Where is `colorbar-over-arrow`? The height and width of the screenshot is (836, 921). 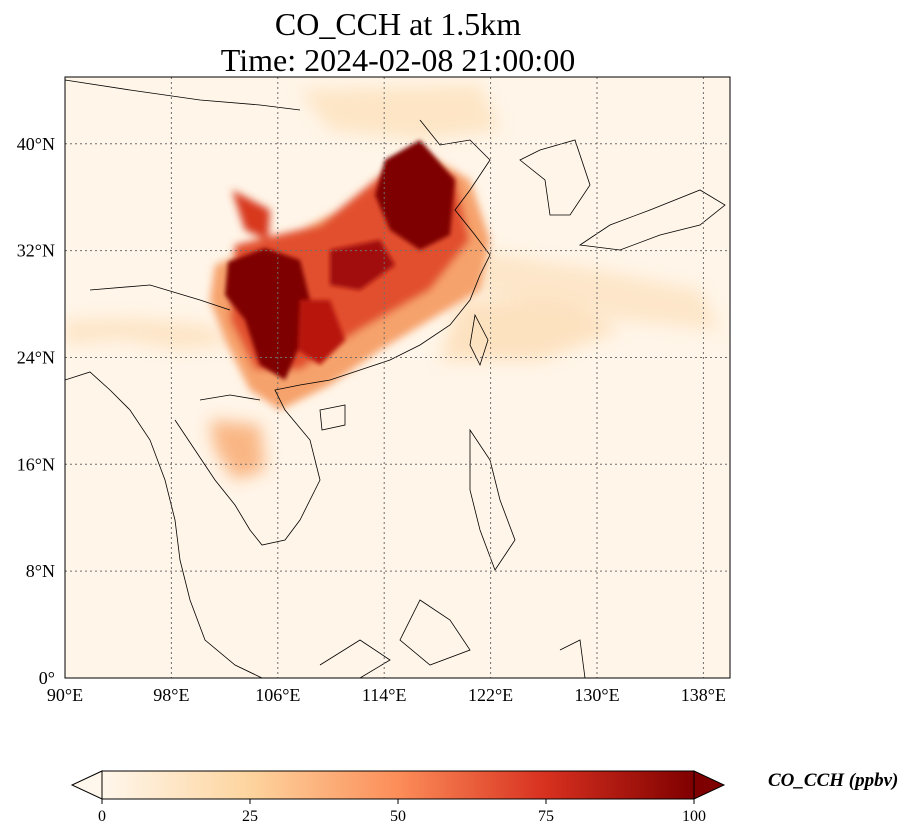 colorbar-over-arrow is located at coordinates (709, 785).